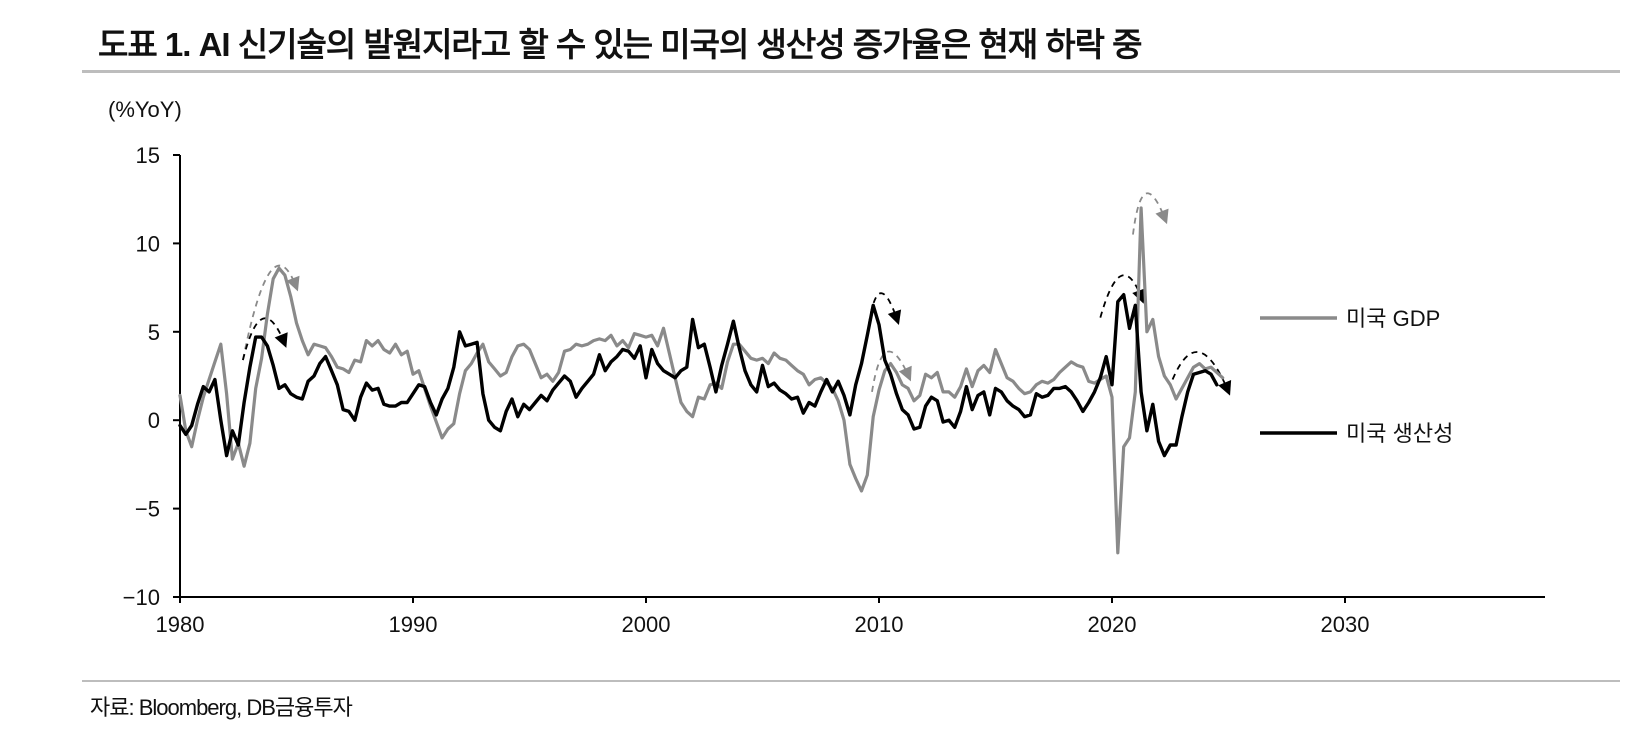 The width and height of the screenshot is (1632, 732). I want to click on x-tick-label: 2010, so click(879, 624).